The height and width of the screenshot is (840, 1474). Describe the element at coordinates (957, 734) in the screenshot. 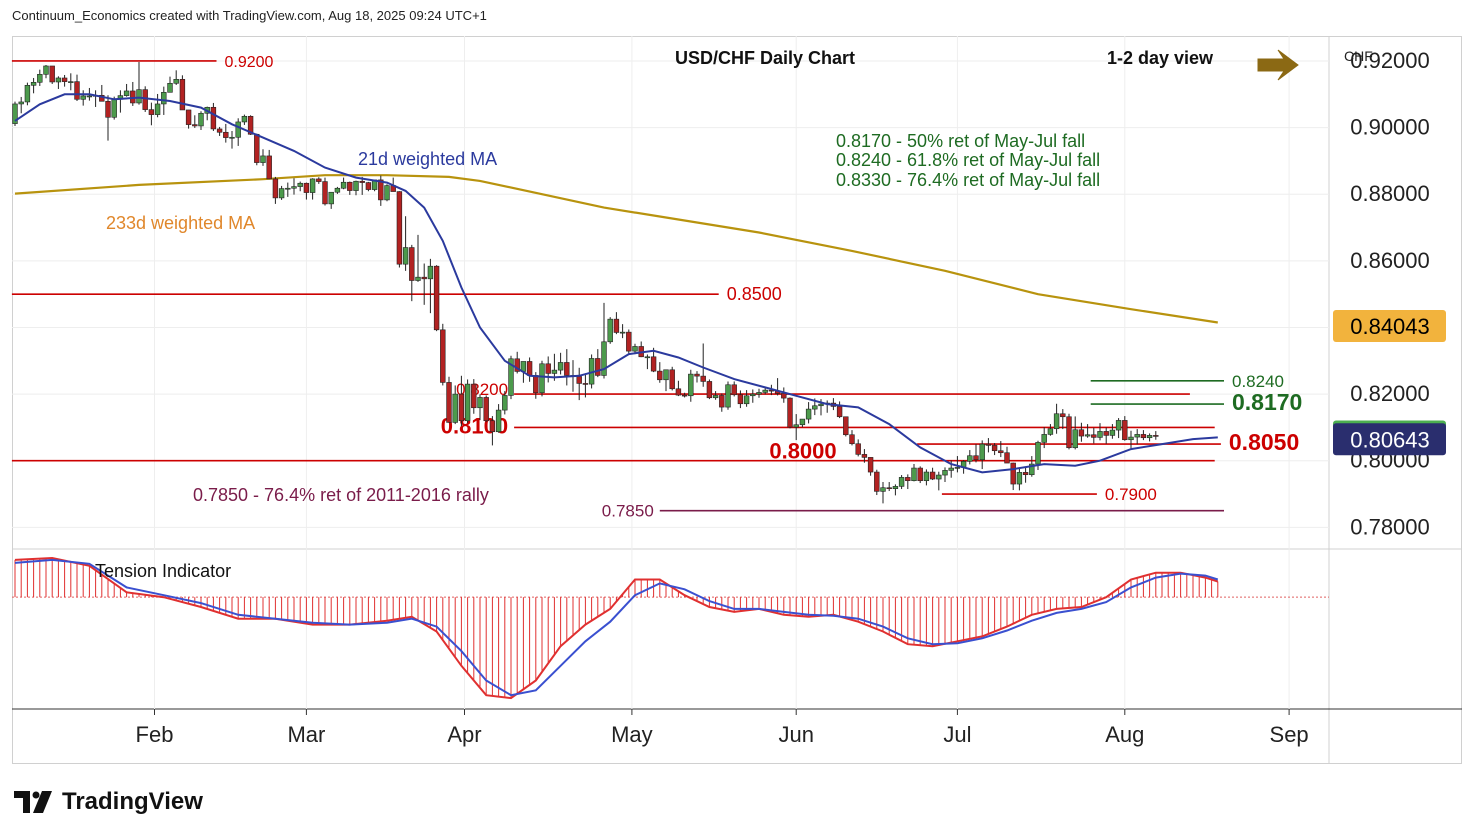

I see `x-tick-label: Jul` at that location.